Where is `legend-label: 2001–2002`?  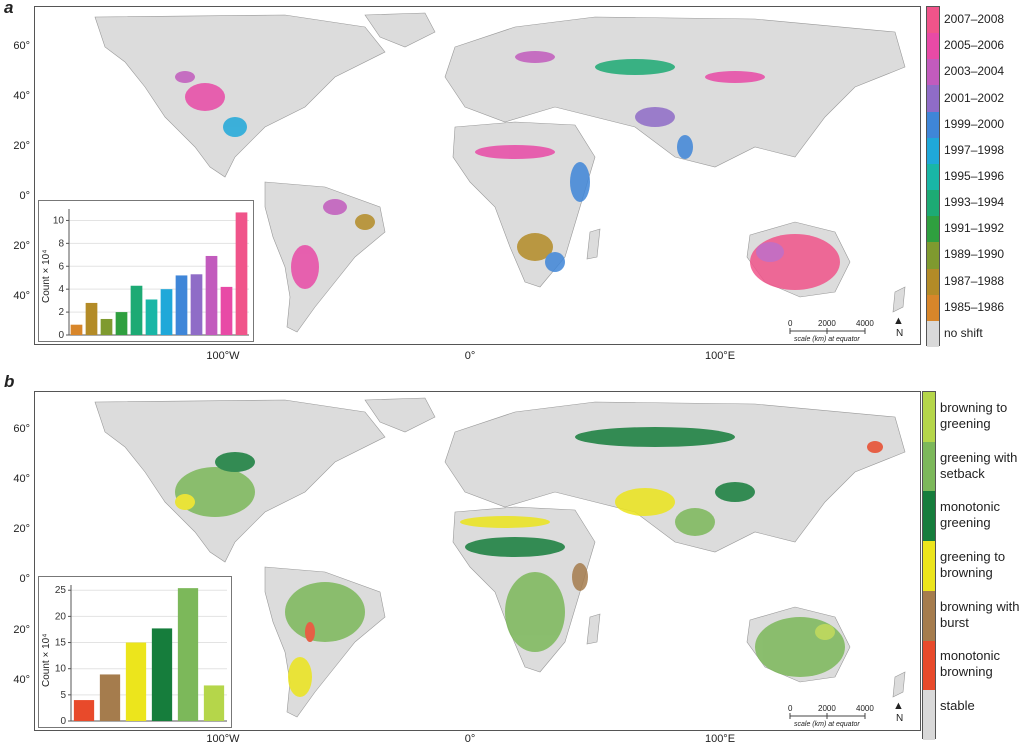
legend-label: 2001–2002 is located at coordinates (974, 97).